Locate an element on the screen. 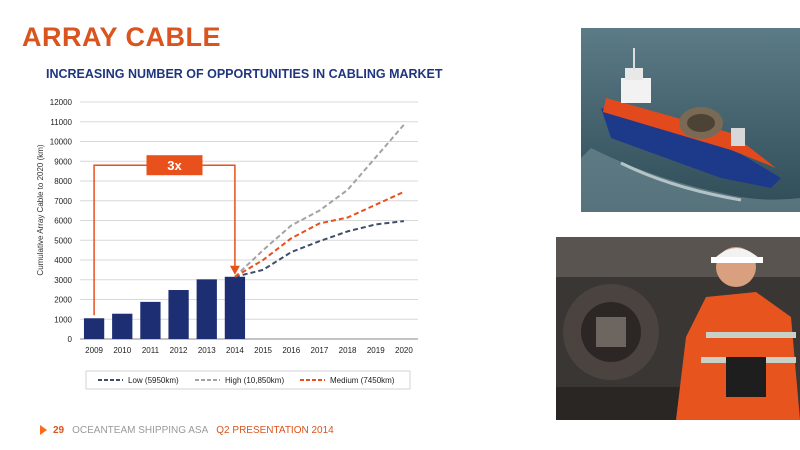  y-tick-label: 12000 is located at coordinates (61, 102).